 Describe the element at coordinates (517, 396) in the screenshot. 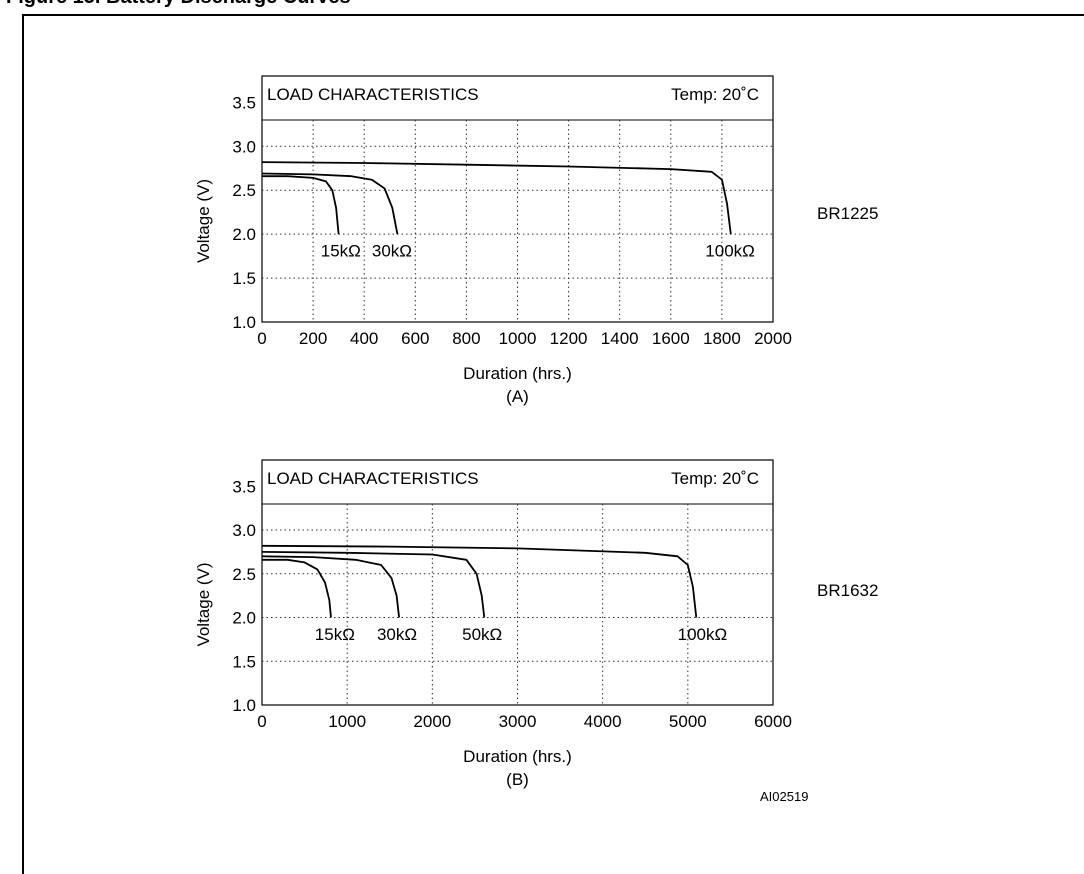

I see `chart-sublabel: (A)` at that location.